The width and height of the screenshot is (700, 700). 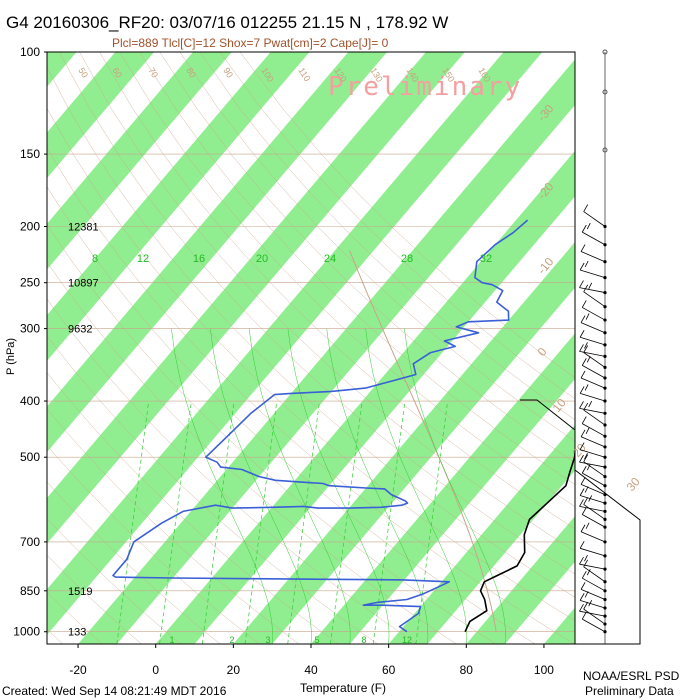 I want to click on temperature-tick-label: 80, so click(x=467, y=670).